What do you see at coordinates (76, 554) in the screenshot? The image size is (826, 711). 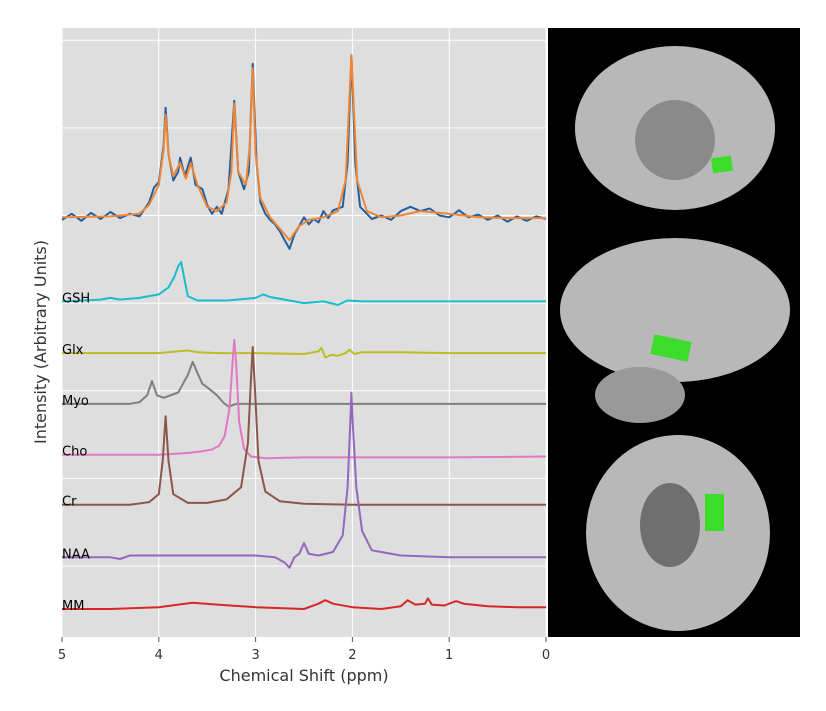 I see `series-label: NAA` at bounding box center [76, 554].